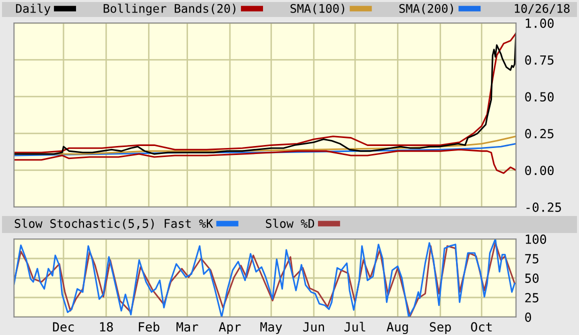 The width and height of the screenshot is (579, 335). I want to click on x-tick-label: 18, so click(106, 327).